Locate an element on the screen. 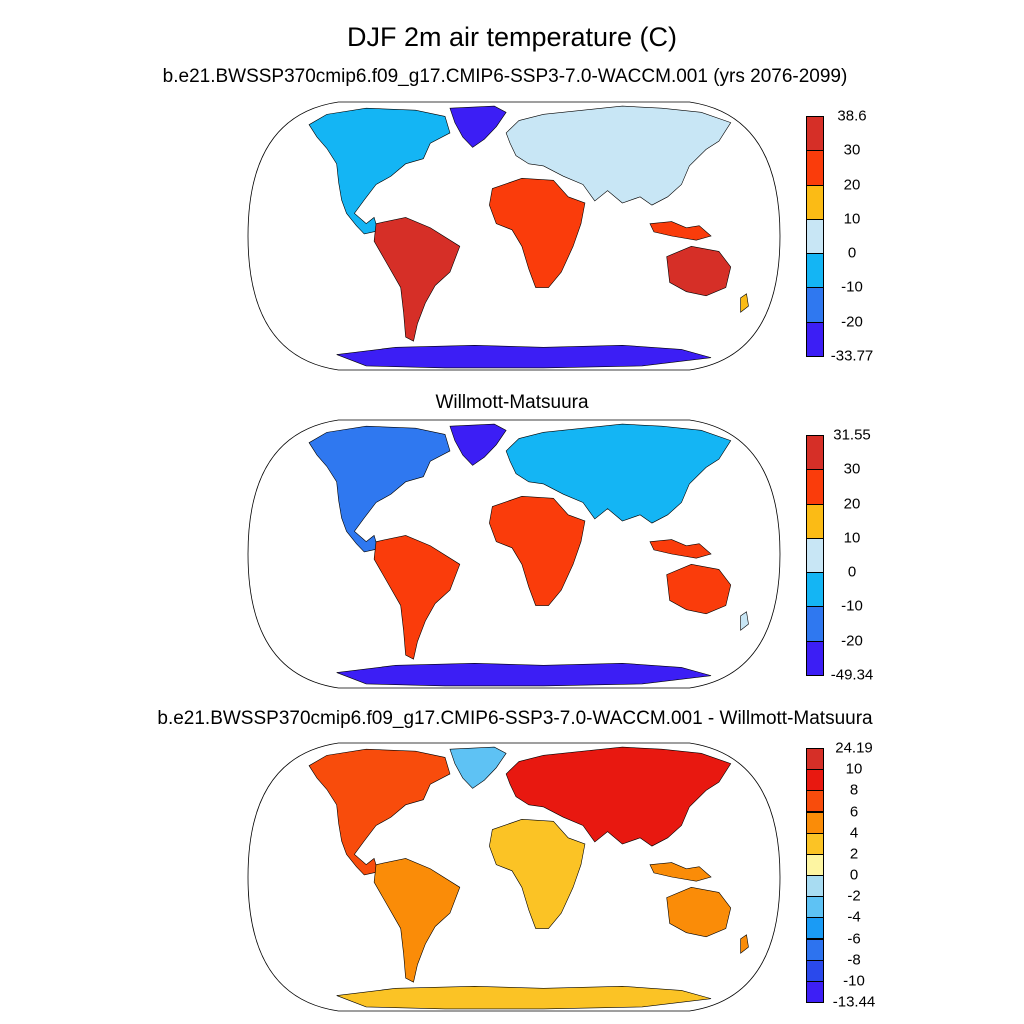 The width and height of the screenshot is (1024, 1024). colorbar-label: 4 is located at coordinates (854, 833).